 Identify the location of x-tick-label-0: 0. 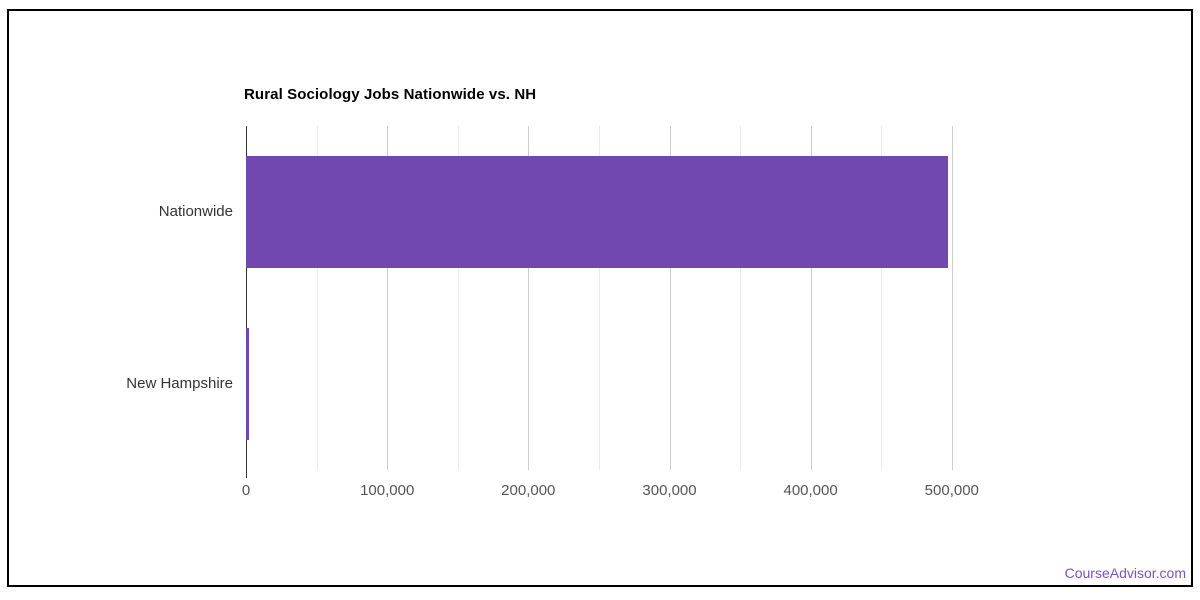
(246, 490).